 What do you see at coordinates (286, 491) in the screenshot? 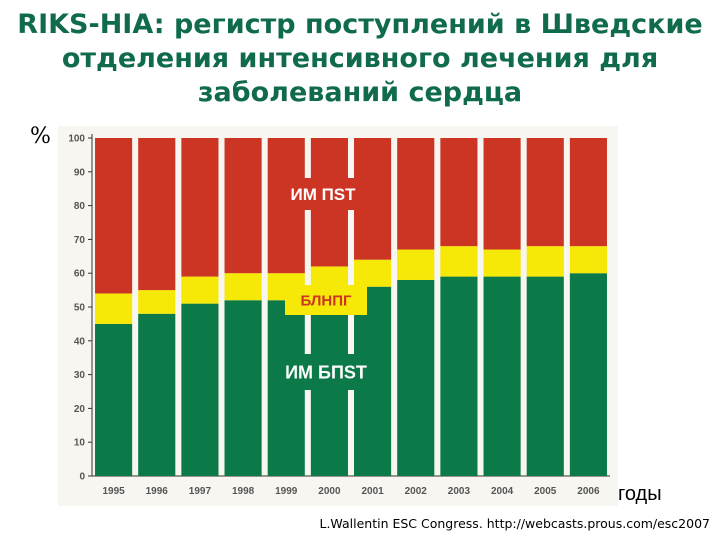
I see `x-tick-label: 1999` at bounding box center [286, 491].